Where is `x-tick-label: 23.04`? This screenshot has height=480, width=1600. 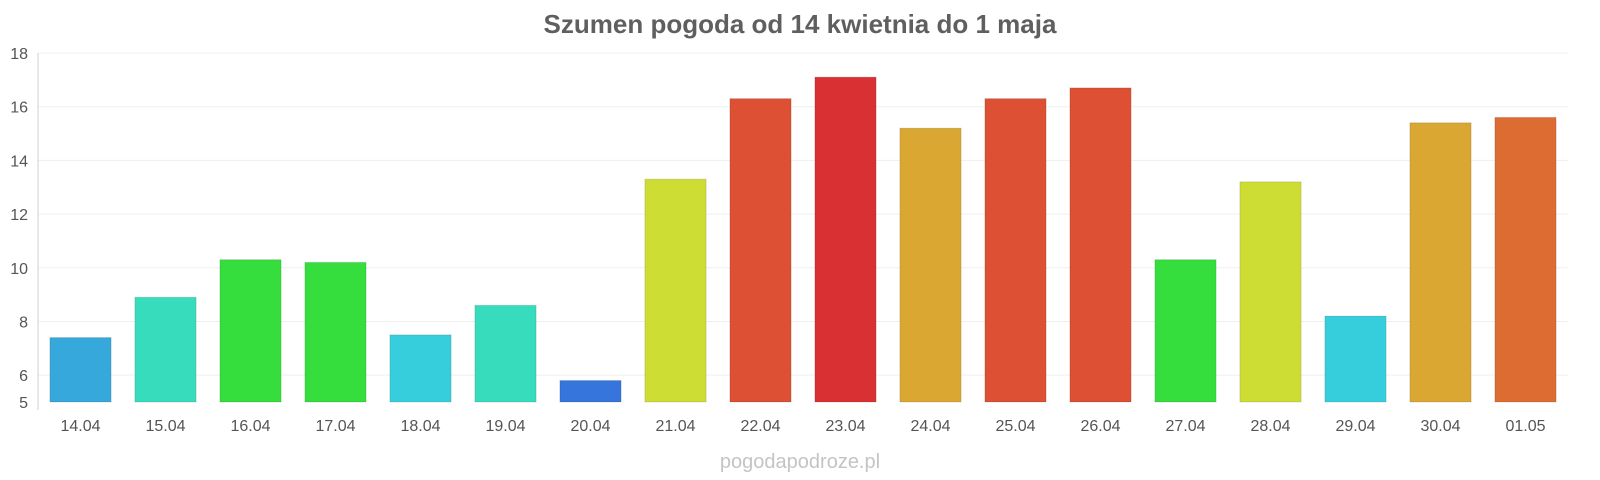 x-tick-label: 23.04 is located at coordinates (845, 426).